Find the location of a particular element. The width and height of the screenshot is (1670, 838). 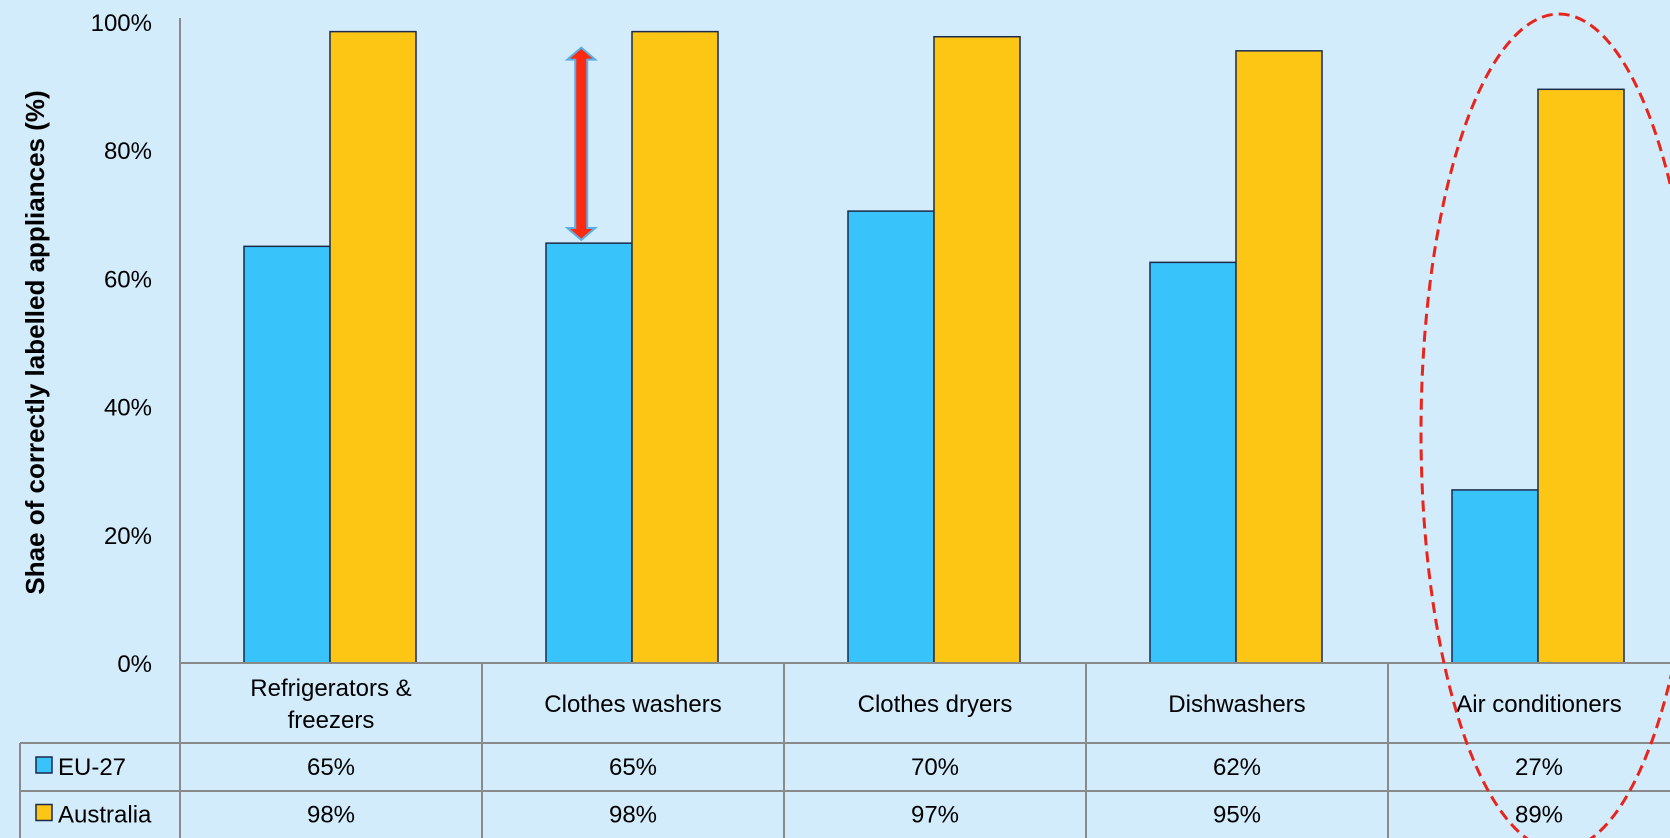

data-label: 95% is located at coordinates (1237, 815).